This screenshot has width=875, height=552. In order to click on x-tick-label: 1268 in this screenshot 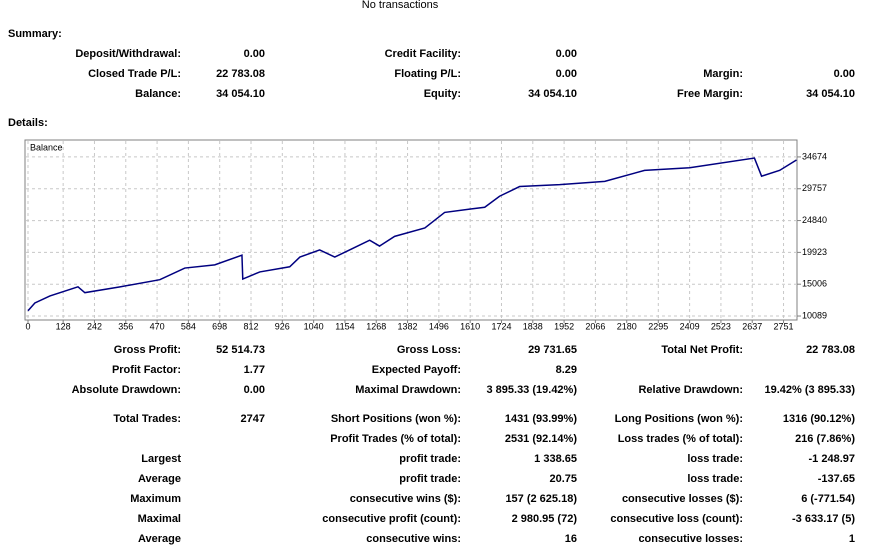, I will do `click(376, 326)`.